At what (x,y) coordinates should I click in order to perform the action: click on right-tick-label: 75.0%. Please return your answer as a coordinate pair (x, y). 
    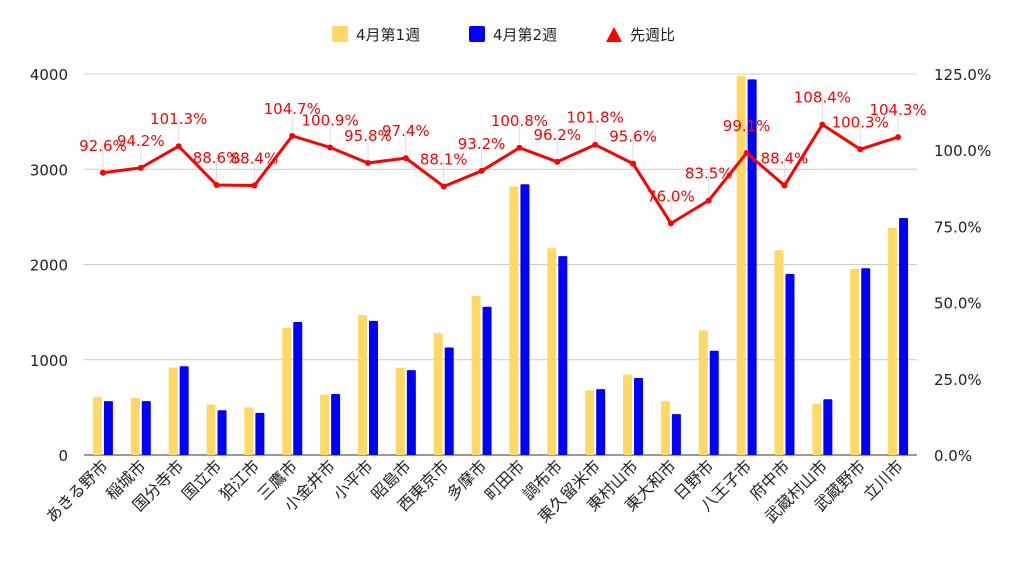
    Looking at the image, I should click on (958, 227).